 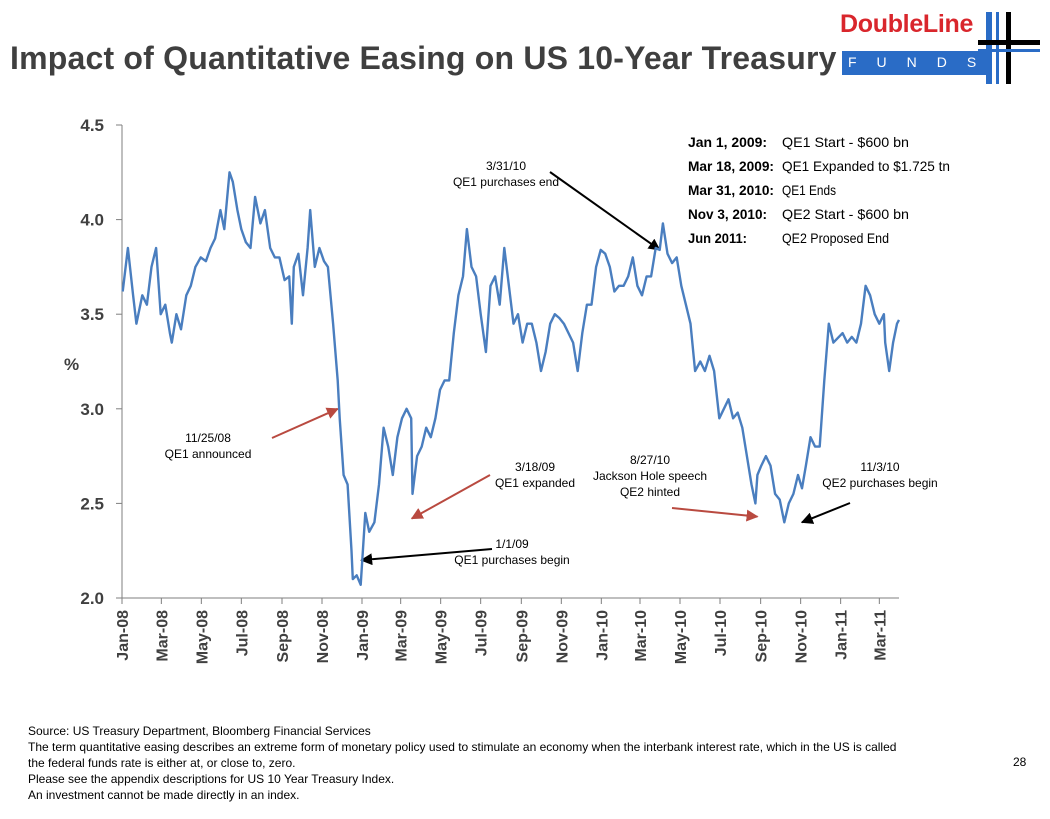 I want to click on annotation: 1/1/09 QE1 purchases begin, so click(x=465, y=552).